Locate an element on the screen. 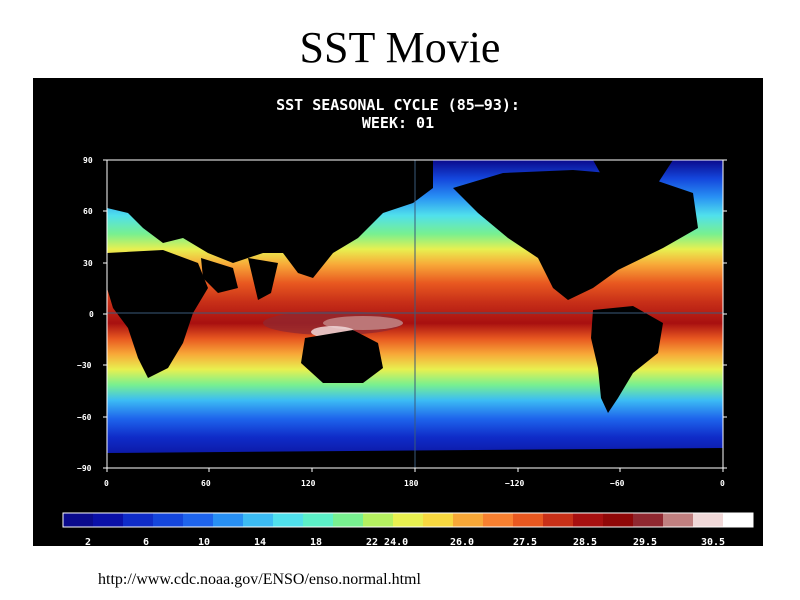 This screenshot has width=800, height=600. north-america is located at coordinates (575, 235).